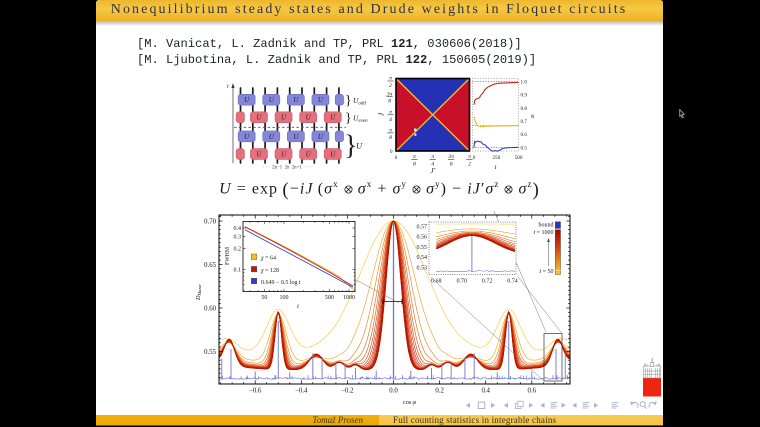 This screenshot has width=760, height=427. What do you see at coordinates (287, 168) in the screenshot?
I see `svg-text: · · · 2n−1 2n 2n+1 · · ·` at bounding box center [287, 168].